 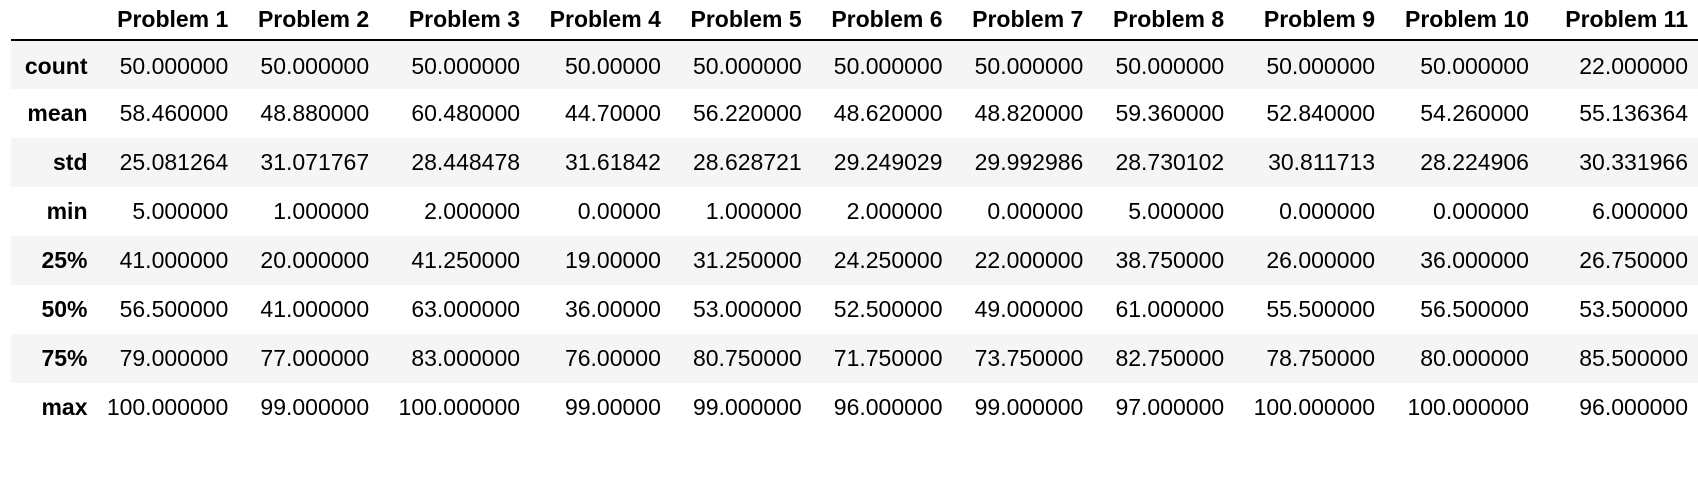 What do you see at coordinates (747, 358) in the screenshot?
I see `table-cell: 80.750000` at bounding box center [747, 358].